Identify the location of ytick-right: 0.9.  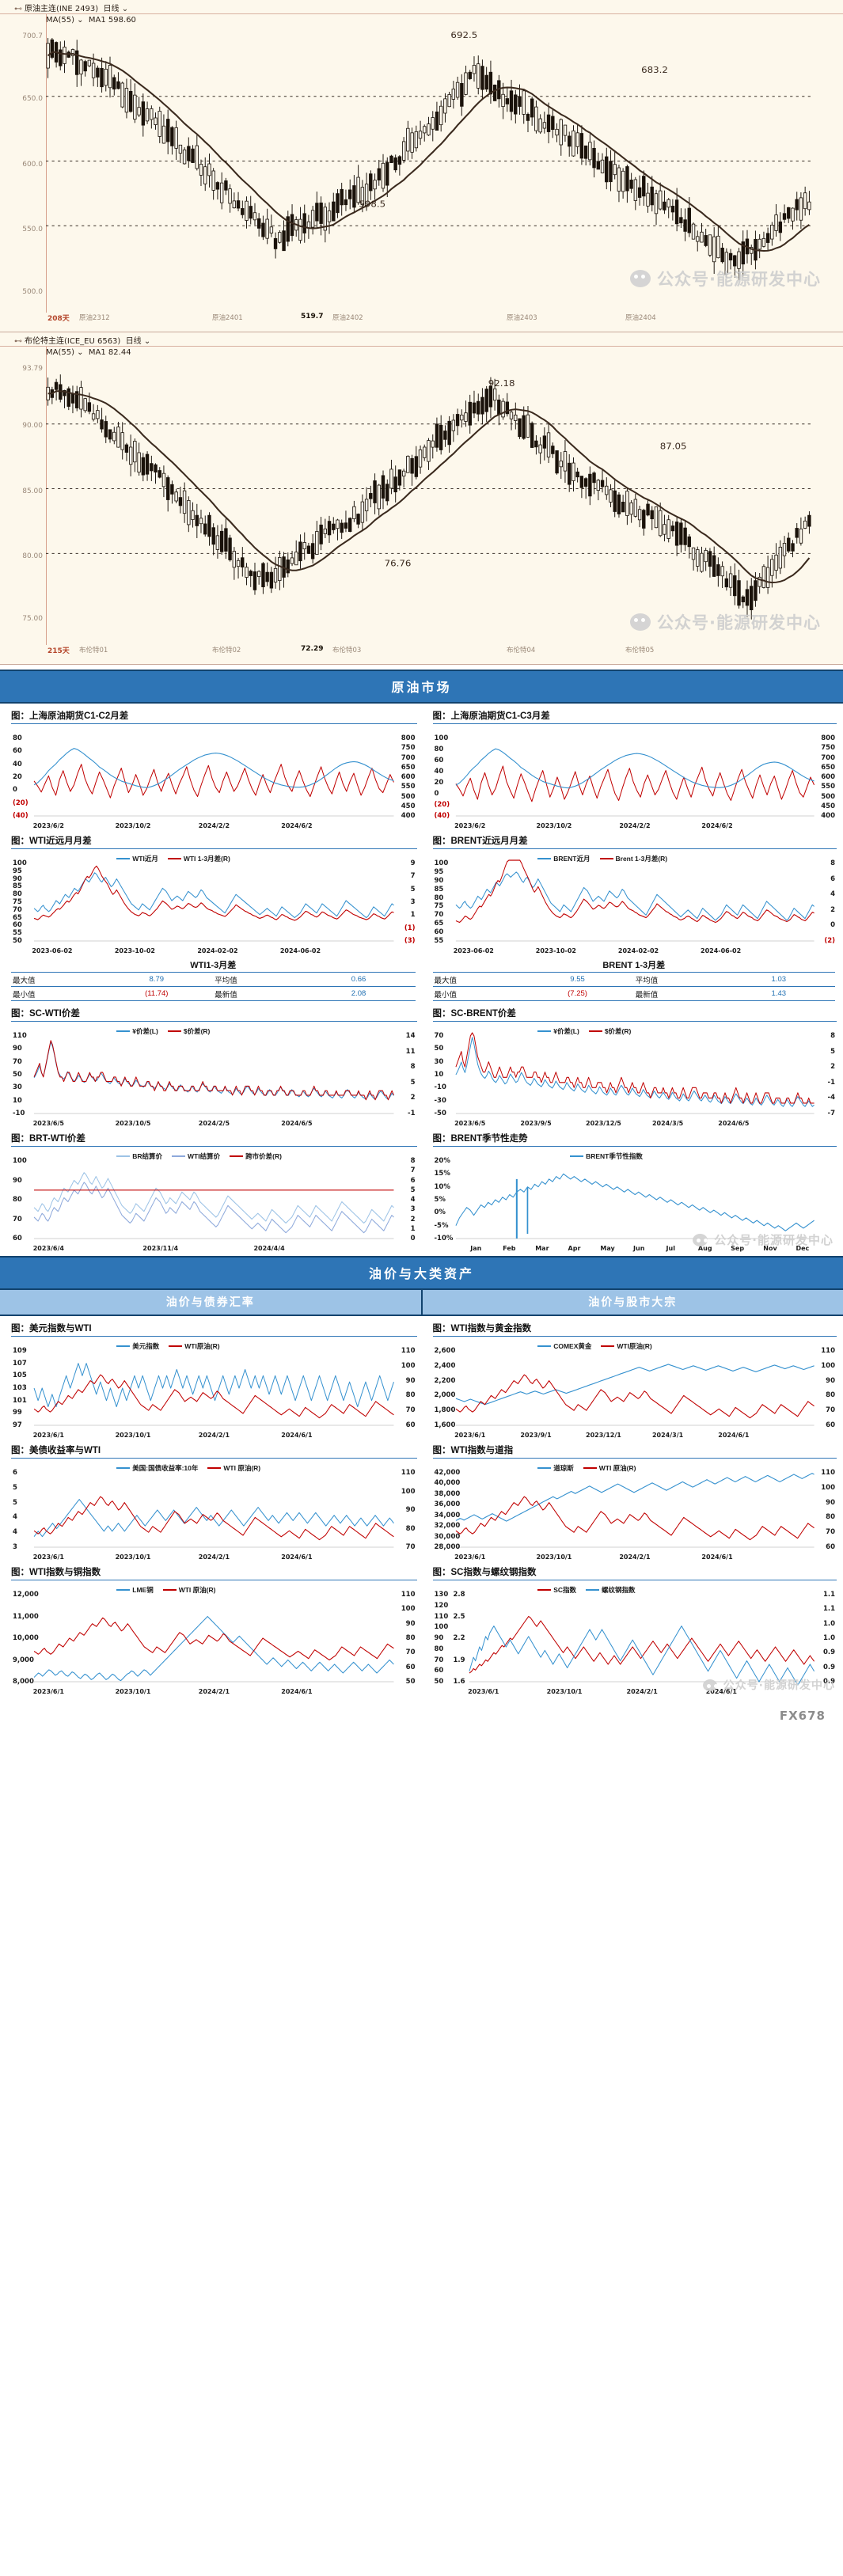
(828, 1652).